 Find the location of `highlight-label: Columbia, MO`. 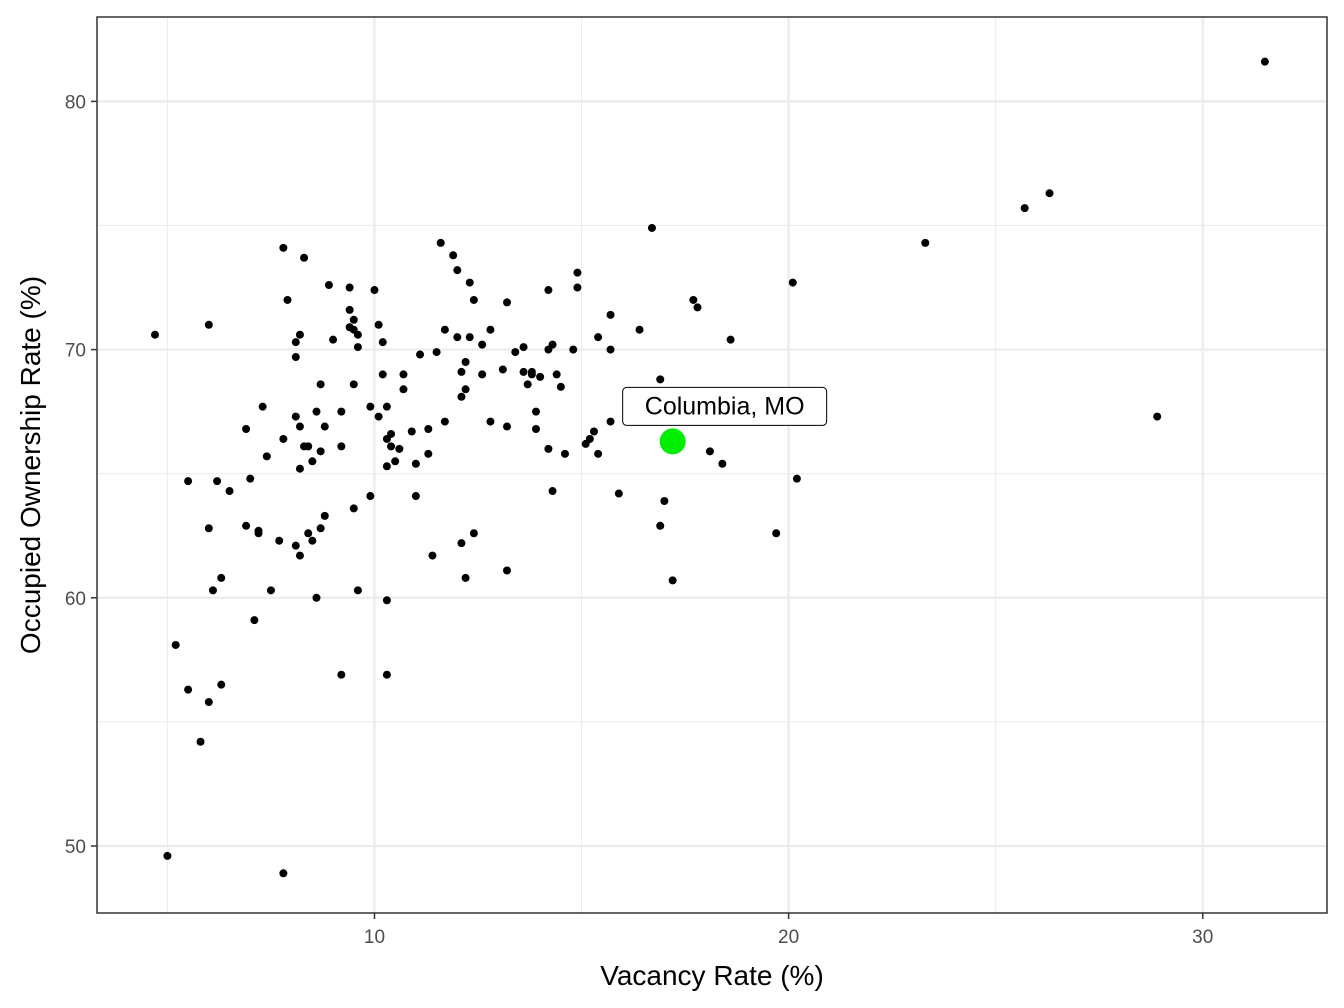

highlight-label: Columbia, MO is located at coordinates (725, 406).